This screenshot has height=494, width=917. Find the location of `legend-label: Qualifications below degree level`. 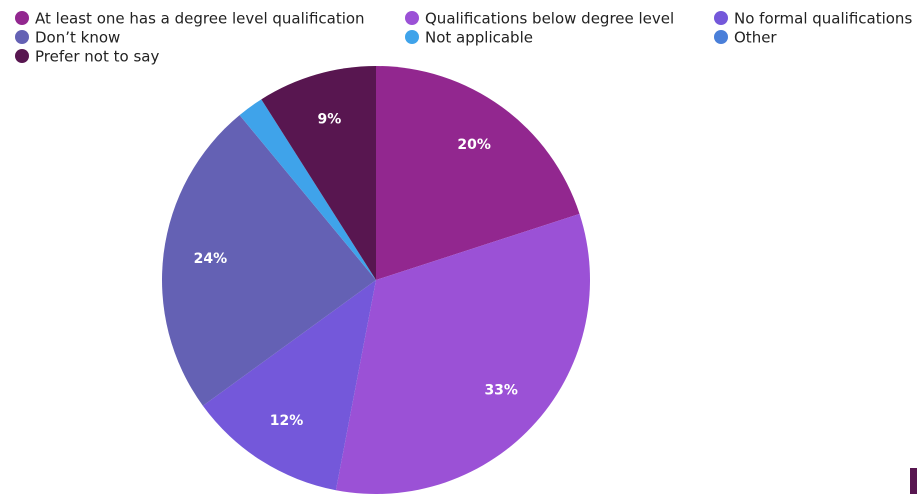

legend-label: Qualifications below degree level is located at coordinates (549, 19).